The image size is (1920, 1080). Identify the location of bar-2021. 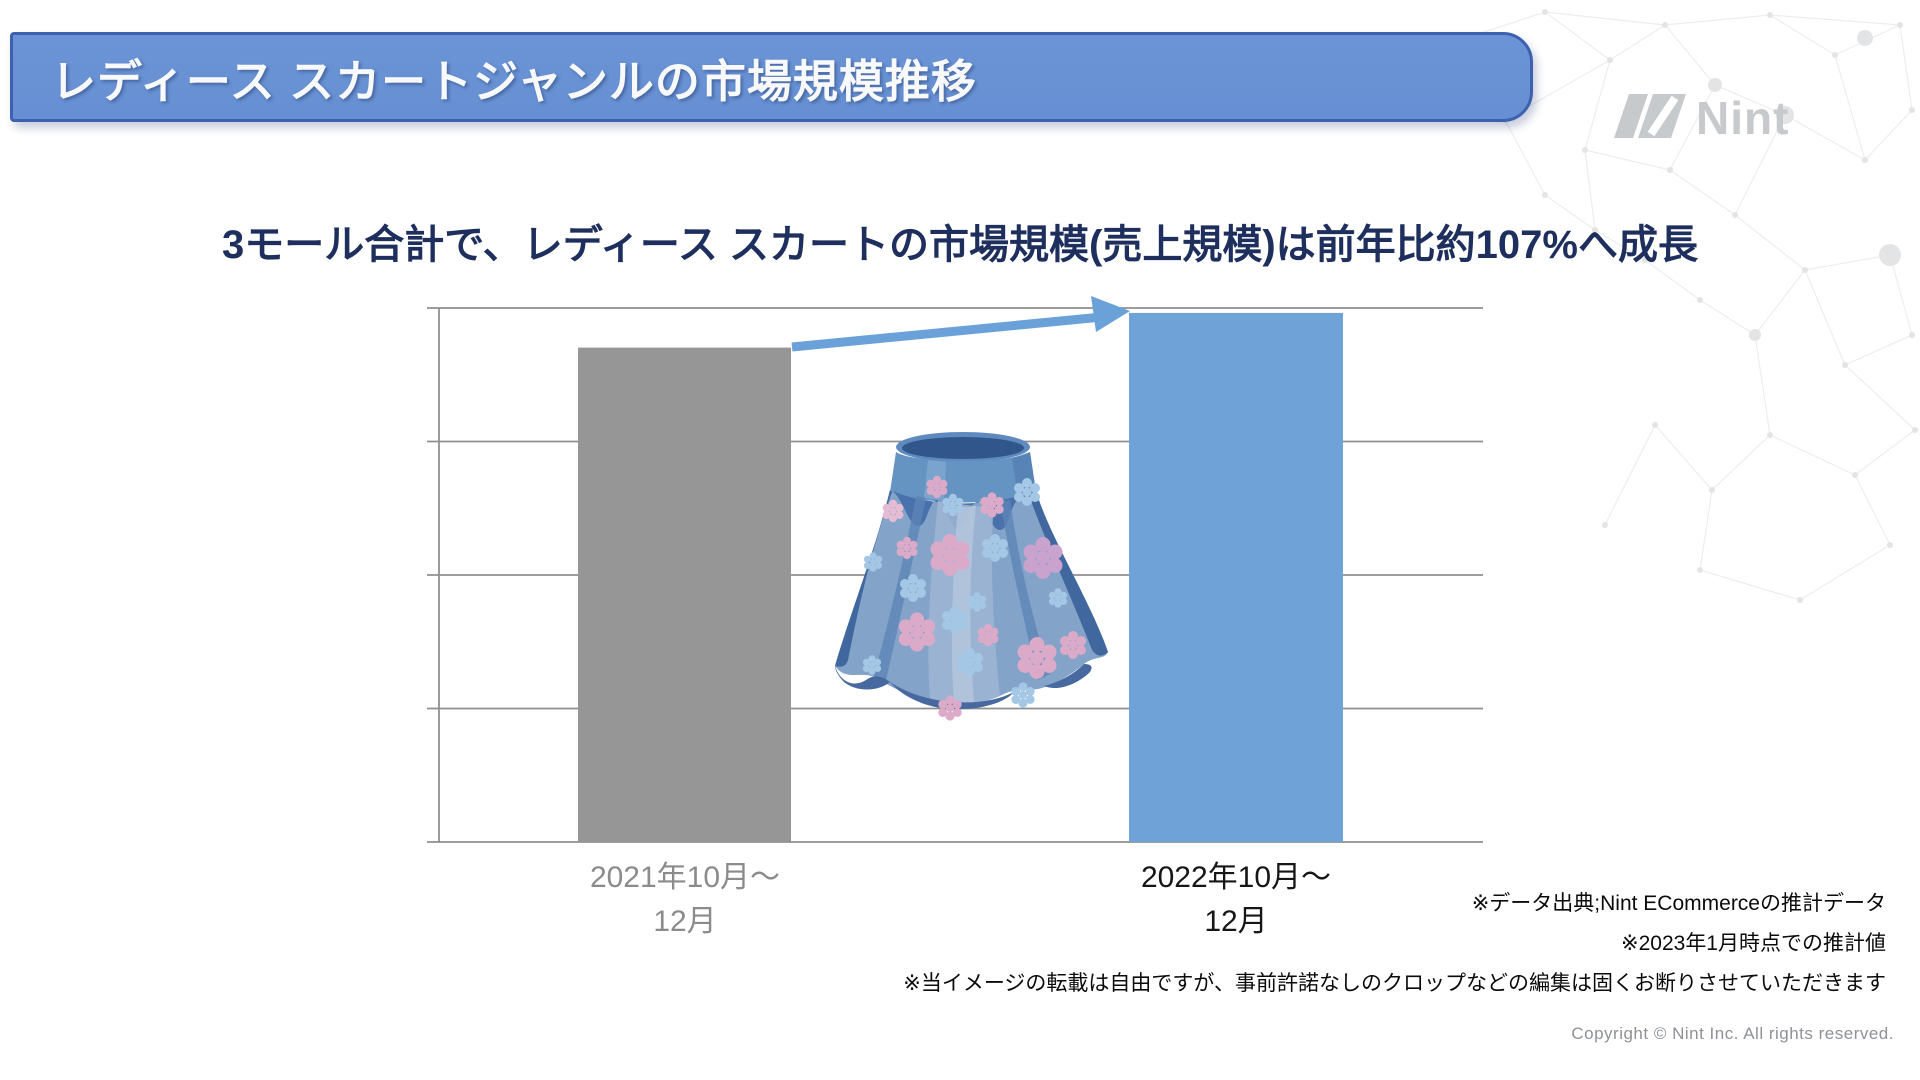
(684, 594).